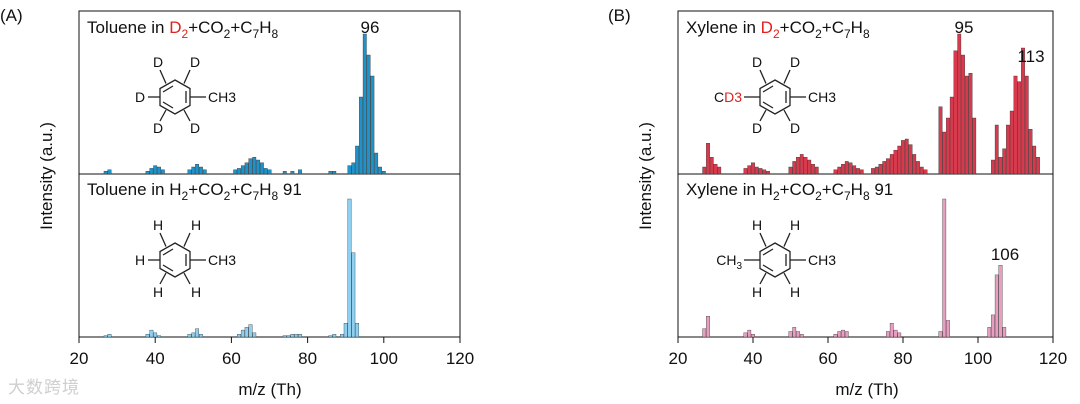 The image size is (1080, 404). I want to click on xylene-d2-peak-label-95: 95, so click(964, 27).